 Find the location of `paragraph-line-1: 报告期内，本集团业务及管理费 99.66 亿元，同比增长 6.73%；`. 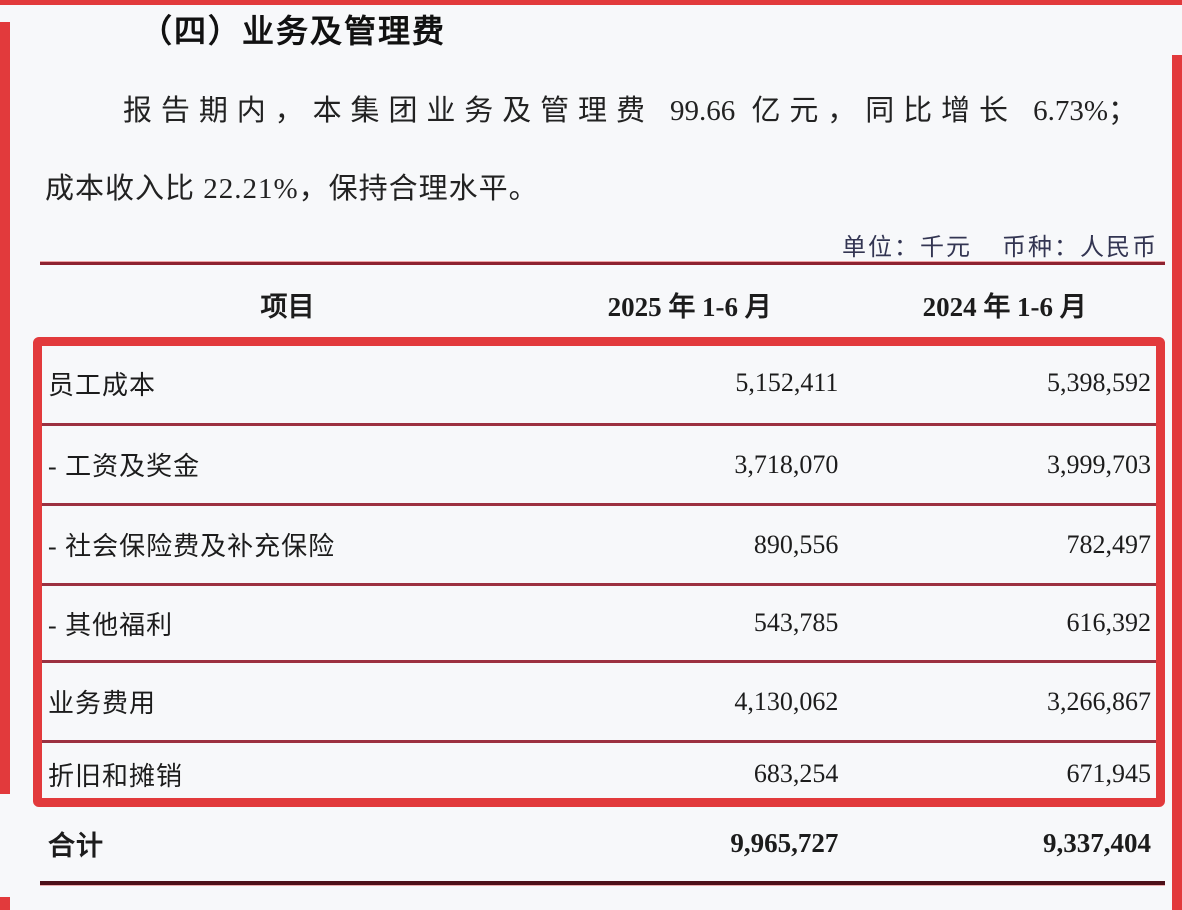

paragraph-line-1: 报告期内，本集团业务及管理费 99.66 亿元，同比增长 6.73%； is located at coordinates (630, 111).